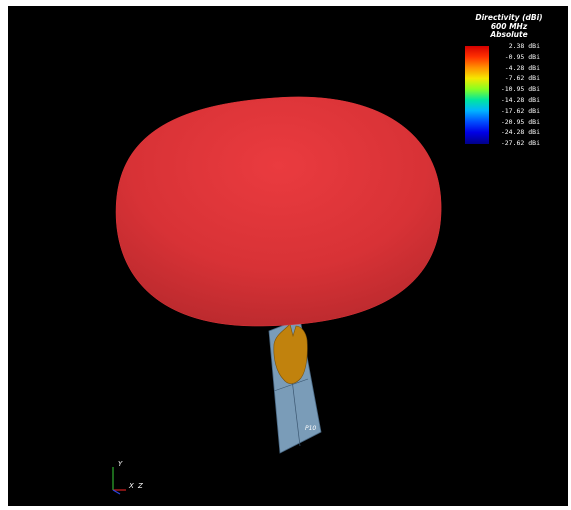  I want to click on axis-triad, so click(119, 481).